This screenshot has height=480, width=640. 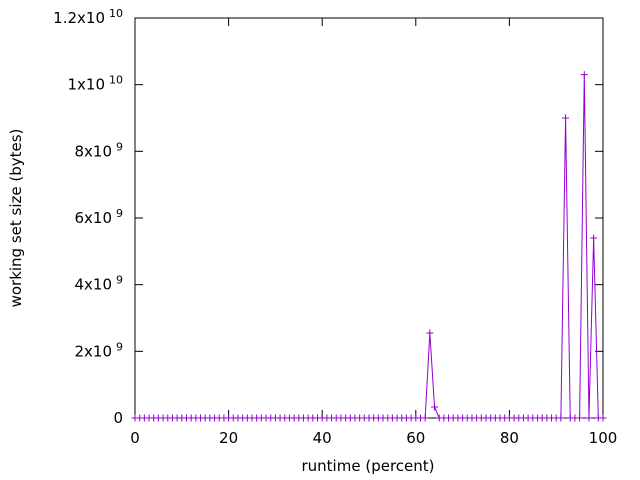 I want to click on x-tick-label: 60, so click(x=415, y=438).